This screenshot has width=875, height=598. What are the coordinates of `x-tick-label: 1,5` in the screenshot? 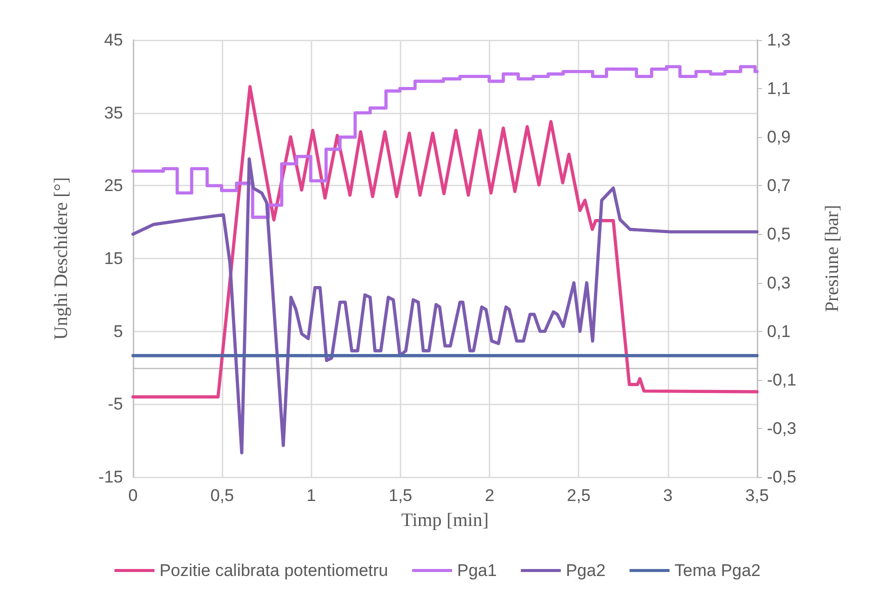 It's located at (400, 495).